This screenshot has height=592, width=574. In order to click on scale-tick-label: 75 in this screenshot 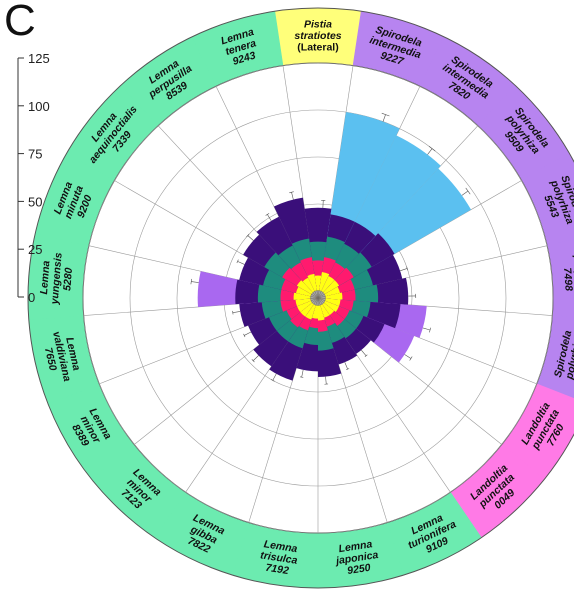, I will do `click(35, 154)`.